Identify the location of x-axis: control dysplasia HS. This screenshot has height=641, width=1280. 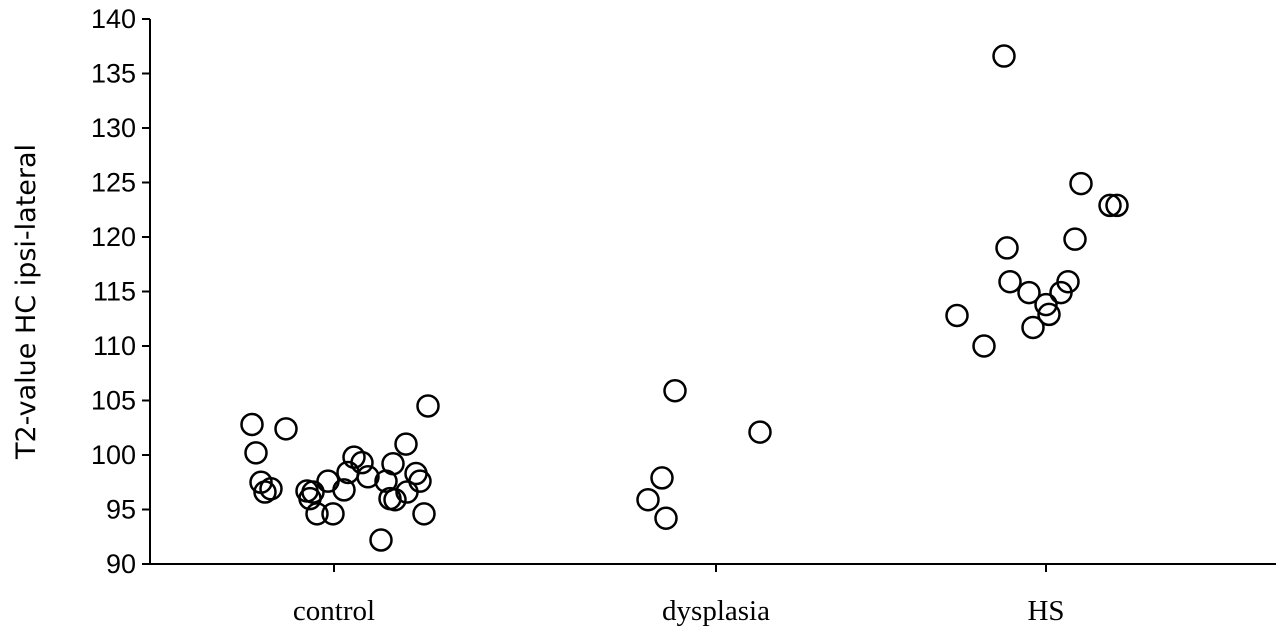
(713, 595).